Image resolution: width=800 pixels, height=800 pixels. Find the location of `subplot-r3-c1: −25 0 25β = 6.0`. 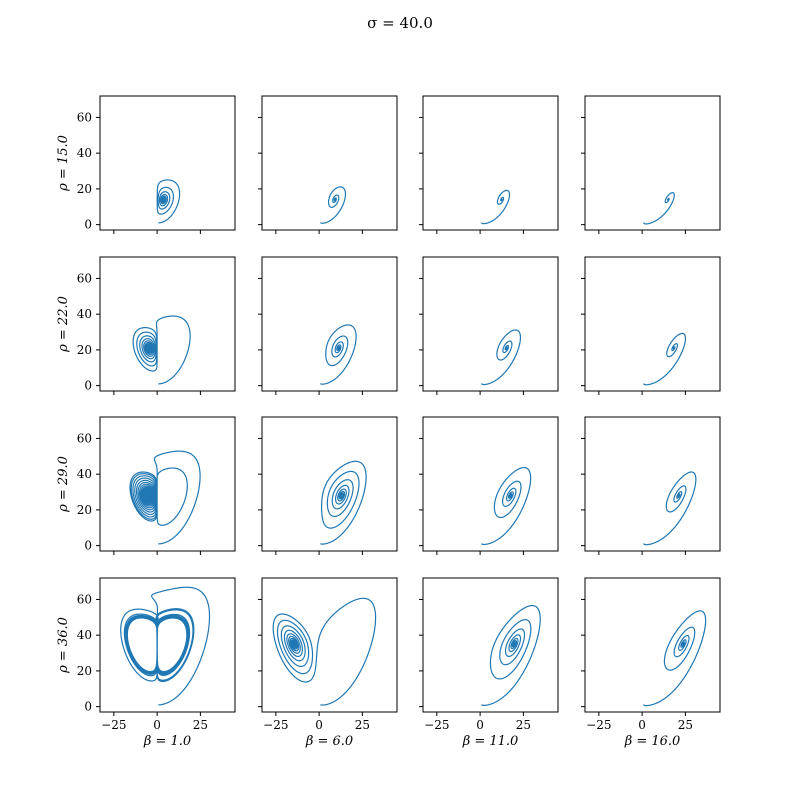

subplot-r3-c1: −25 0 25β = 6.0 is located at coordinates (328, 663).